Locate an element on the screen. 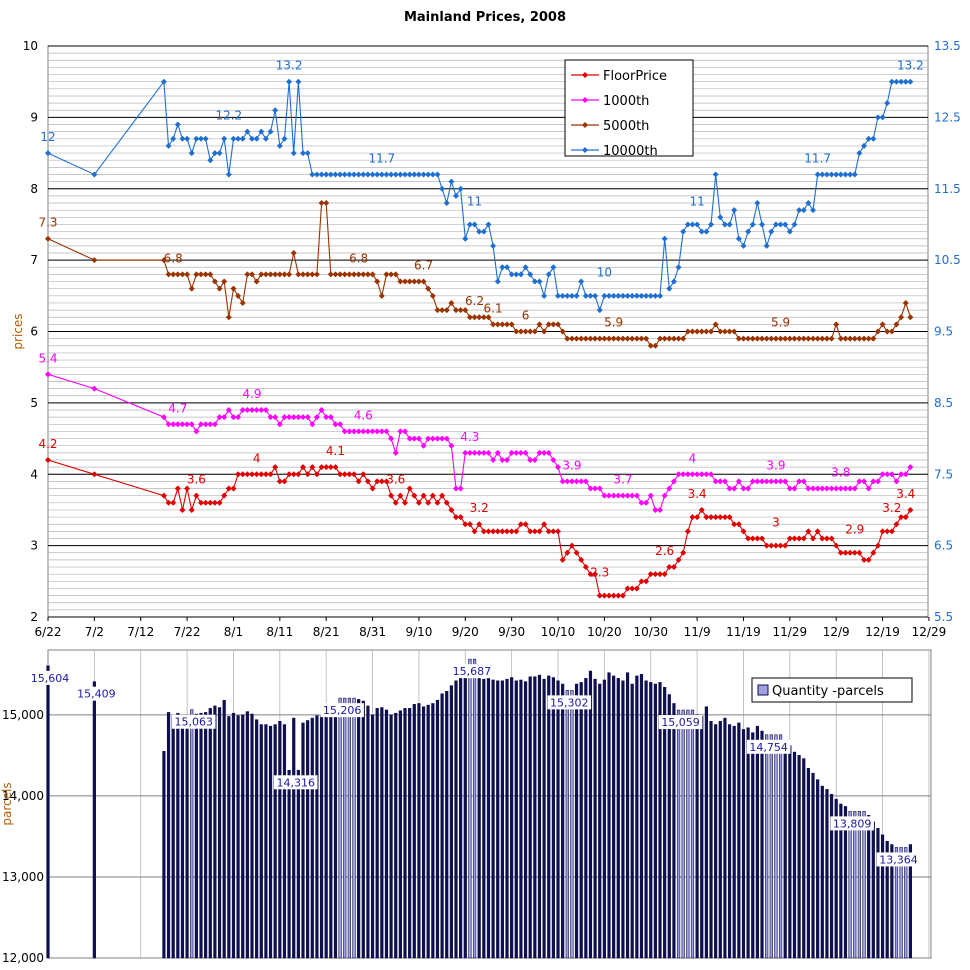 This screenshot has height=970, width=970. data-label: 12 is located at coordinates (47, 137).